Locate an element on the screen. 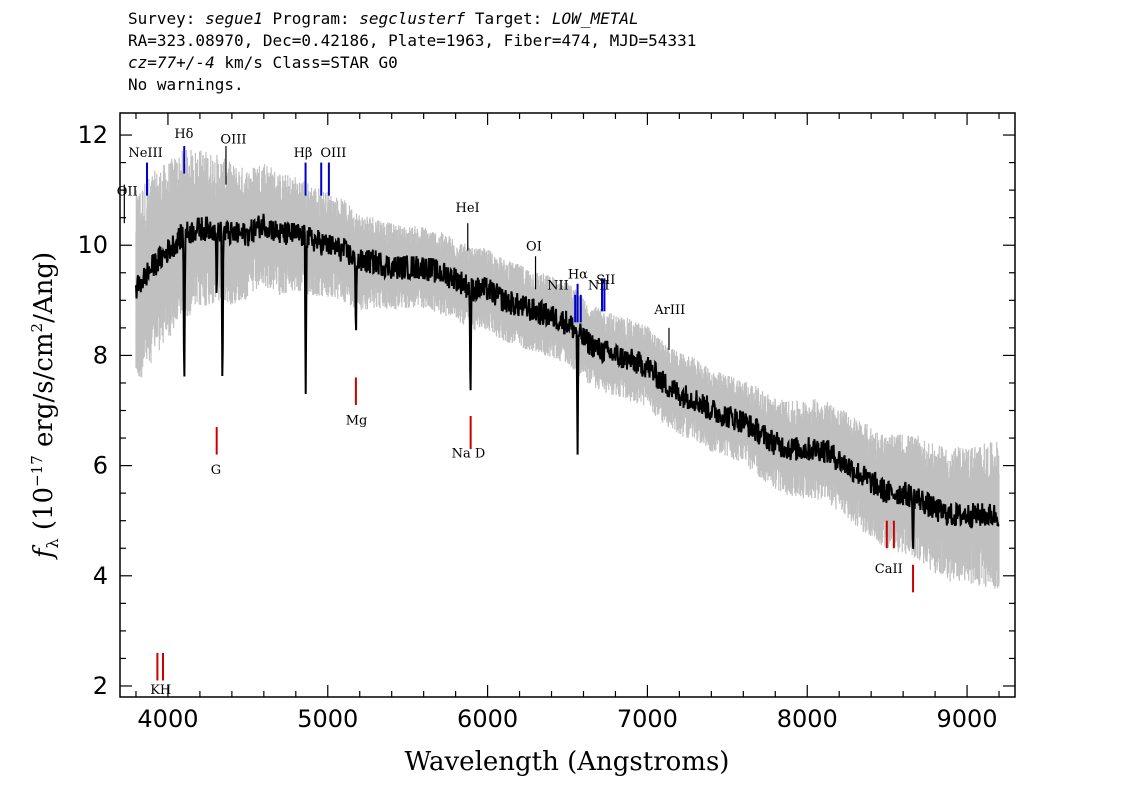  x-tick-label: 6000 is located at coordinates (487, 719).